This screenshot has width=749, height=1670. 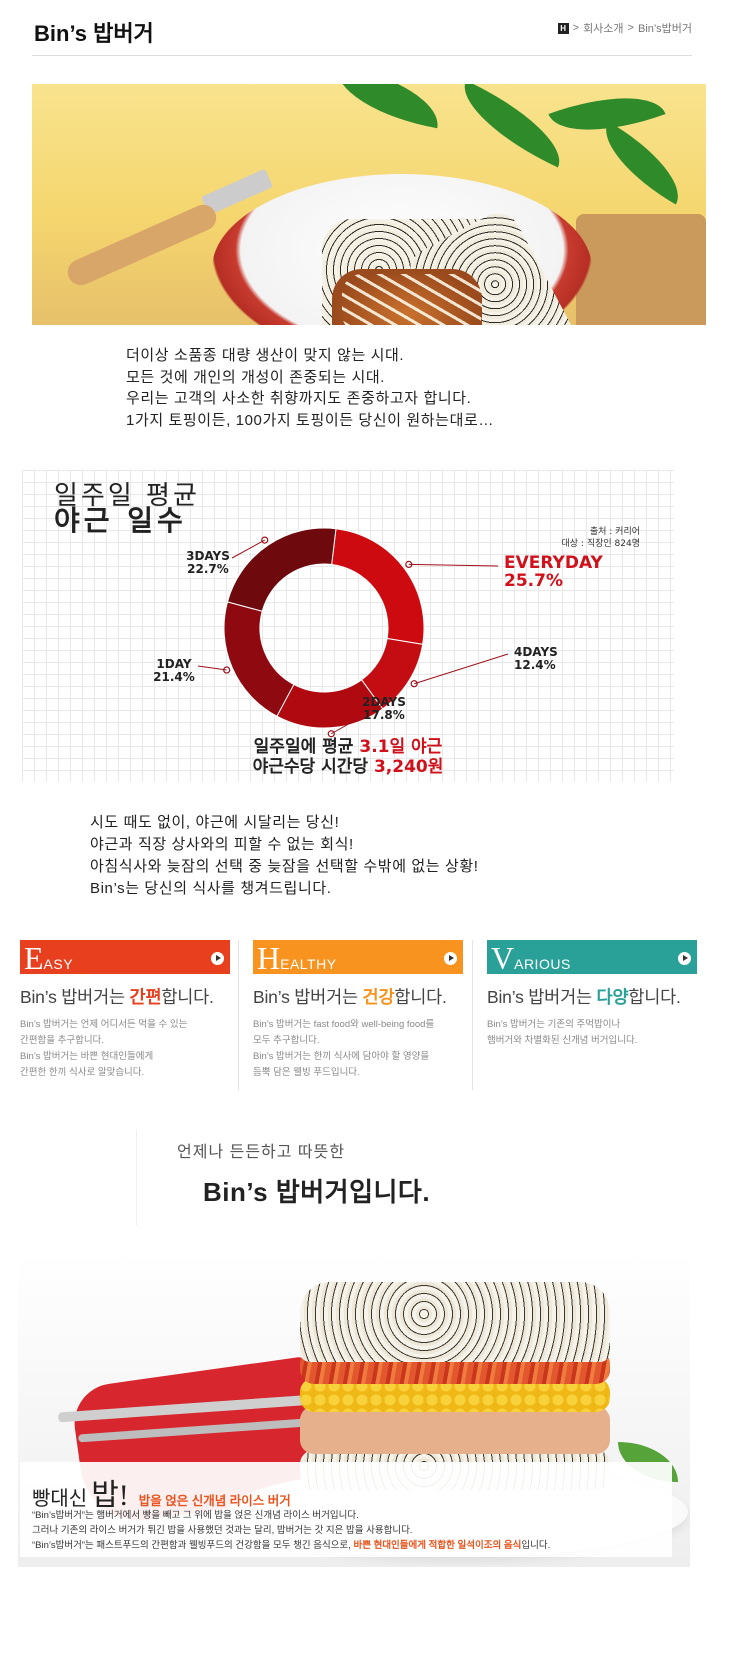 I want to click on card-desc-line: Bin’s 밥버거는 언제 어디서든 먹을 수 있는, so click(x=104, y=1024).